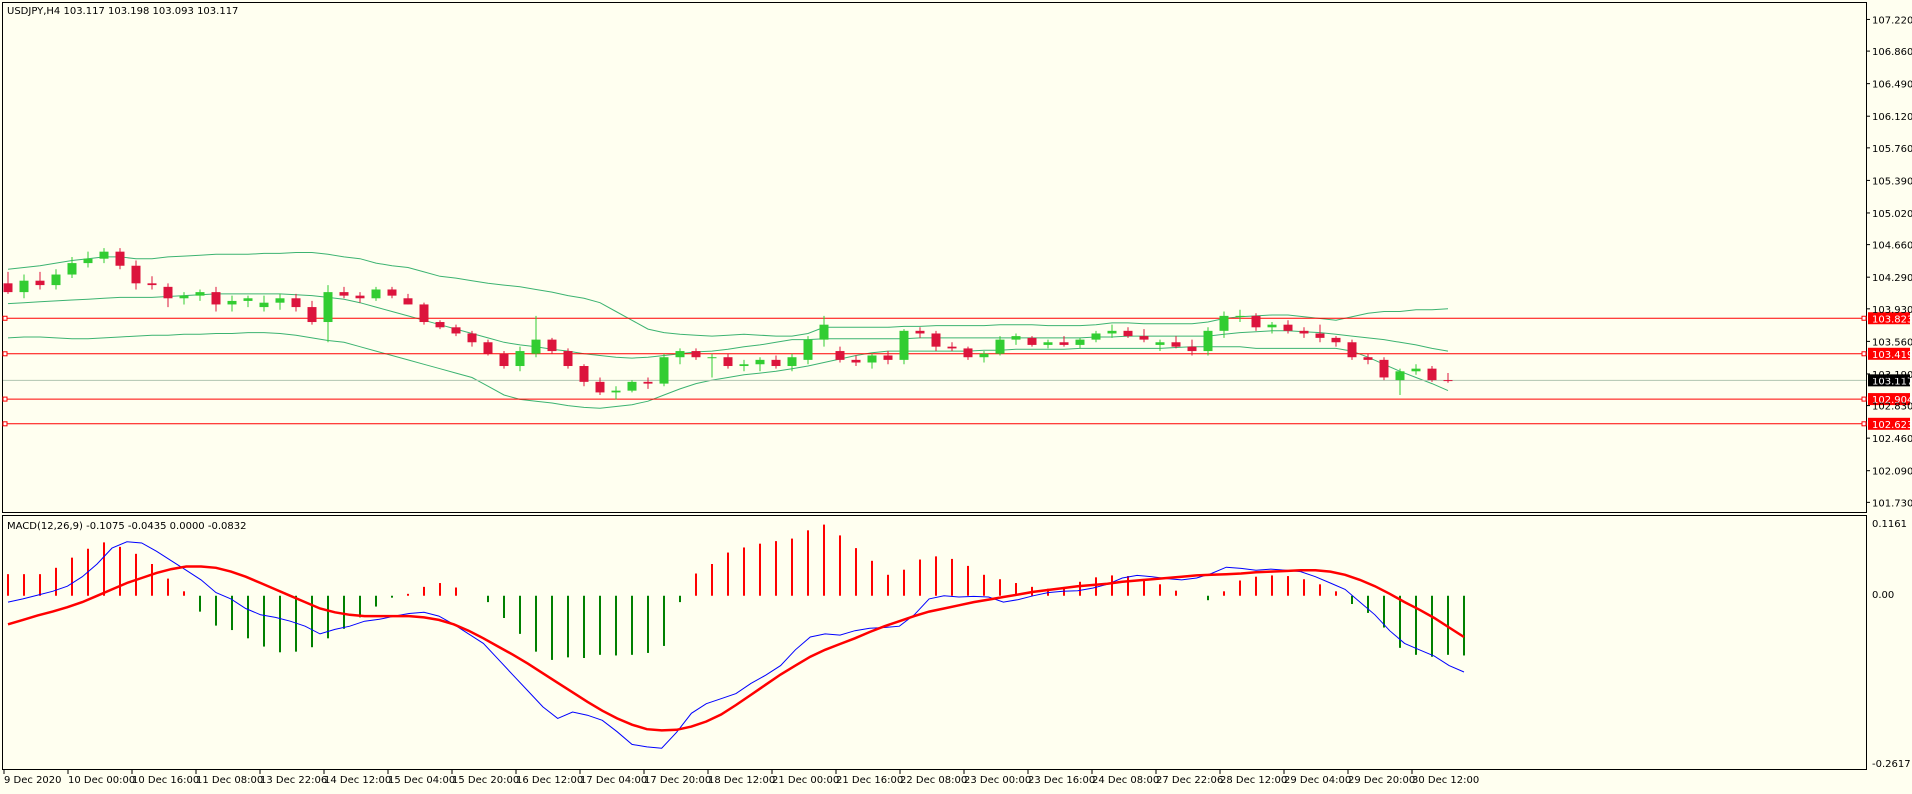 Image resolution: width=1912 pixels, height=794 pixels. Describe the element at coordinates (741, 780) in the screenshot. I see `x-tick-label: 18 Dec 12:00` at that location.